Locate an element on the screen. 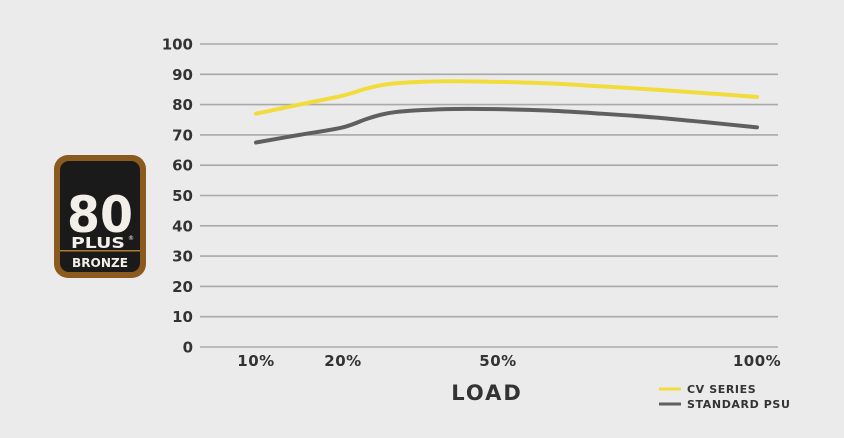 This screenshot has width=844, height=438. badge-number: 80 is located at coordinates (100, 215).